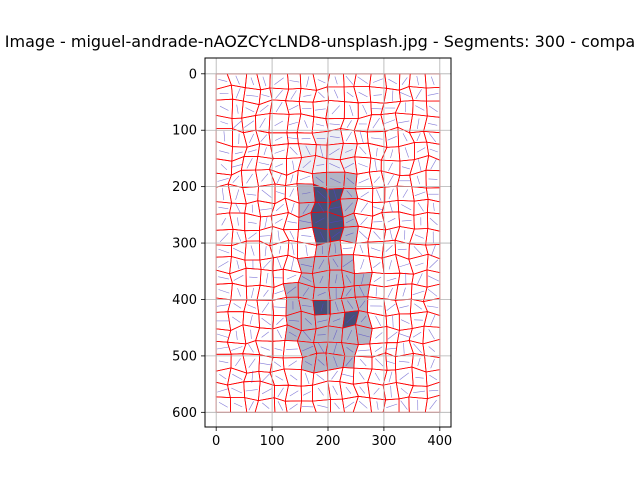  I want to click on y-tick-label: 300, so click(184, 244).